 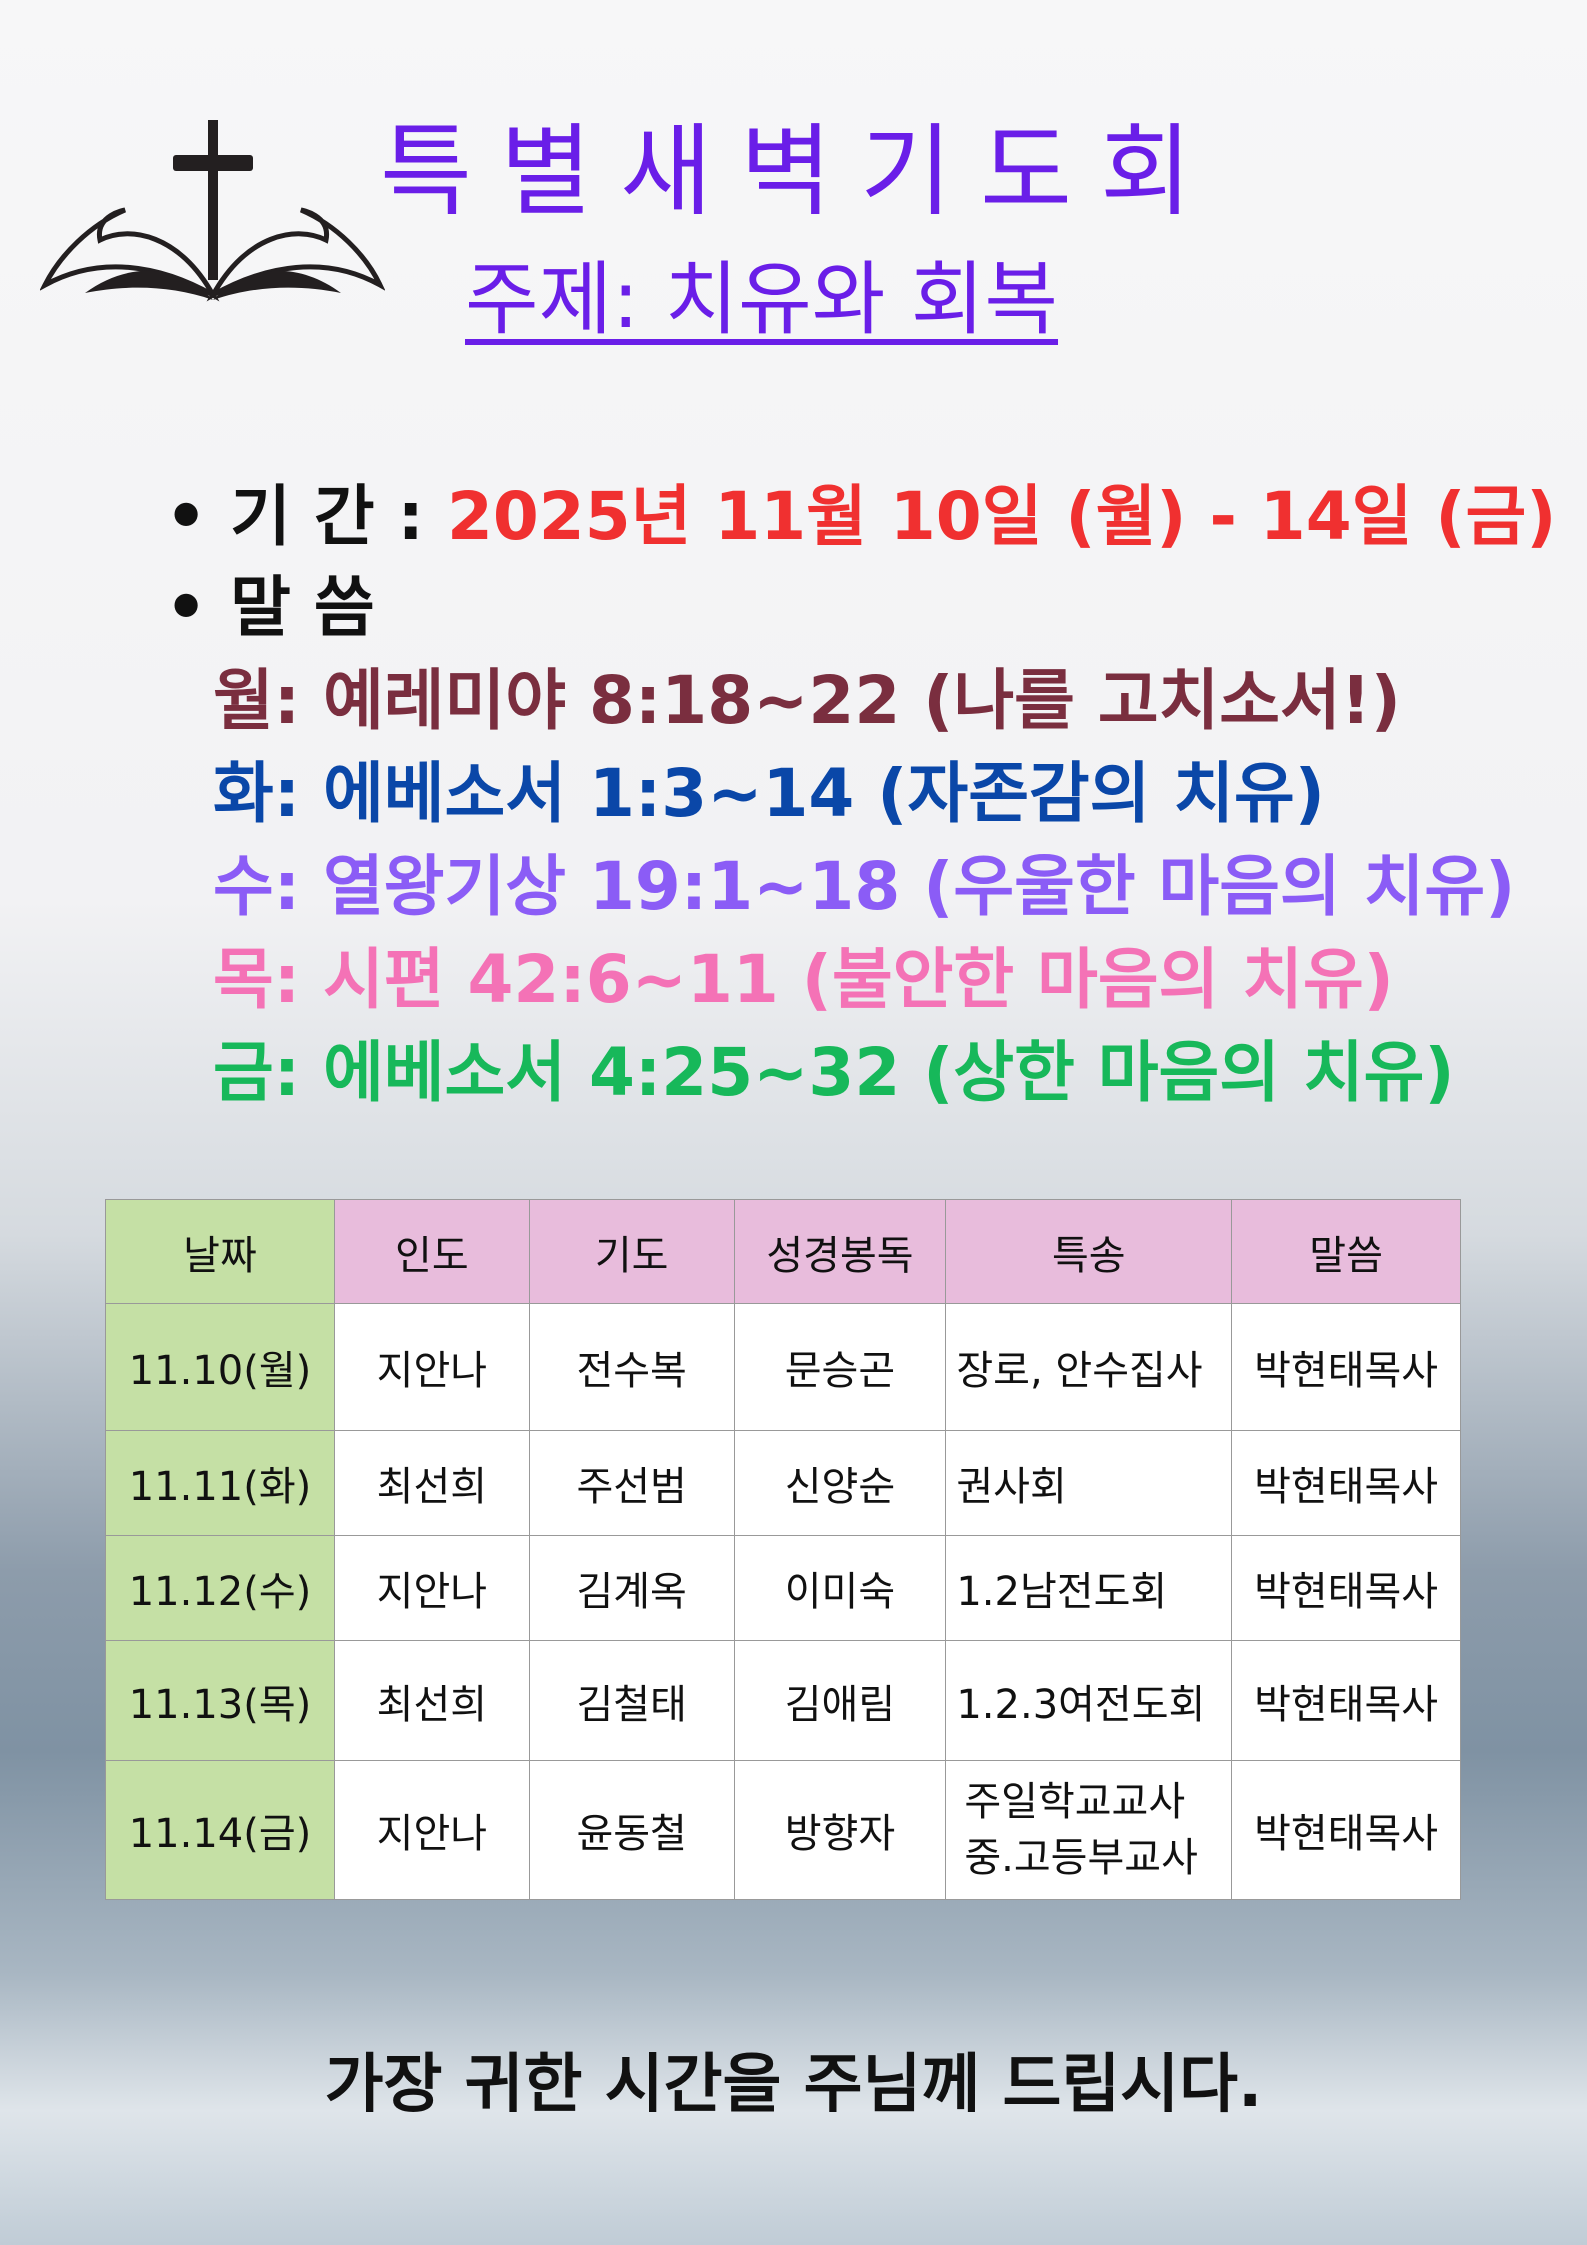 I want to click on page-title: 특별새벽기도회, so click(x=800, y=171).